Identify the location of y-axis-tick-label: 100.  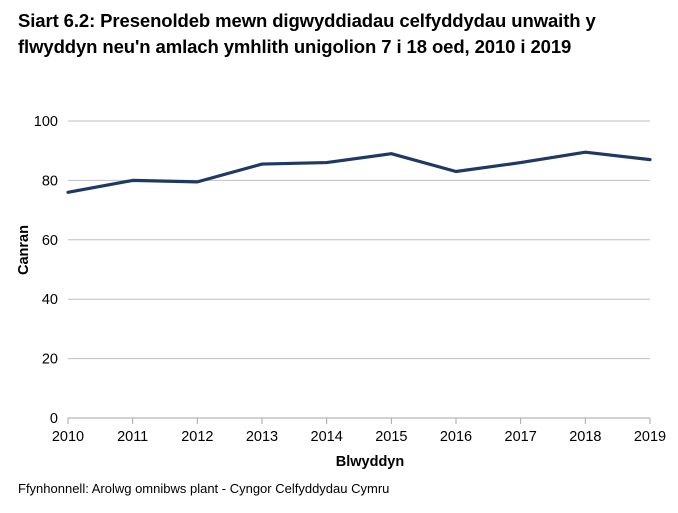
(46, 122).